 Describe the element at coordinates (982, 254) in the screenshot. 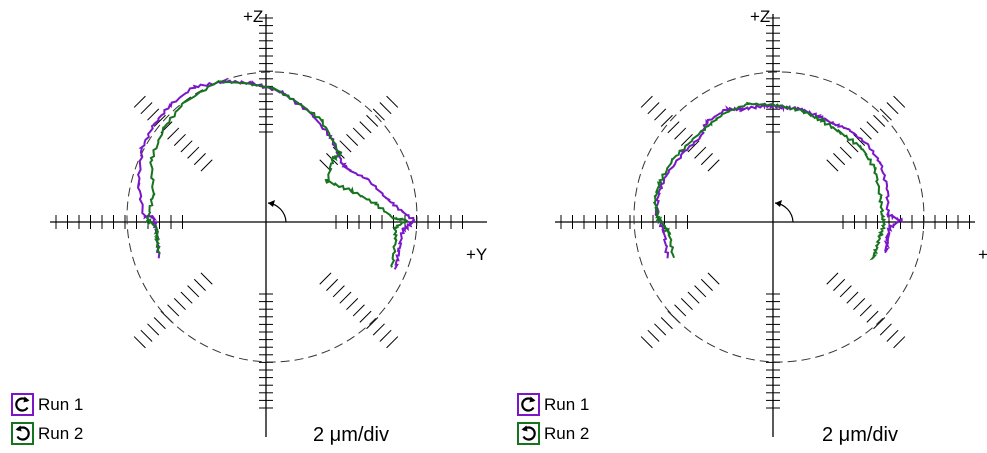

I see `horizontal-axis-label: +` at that location.